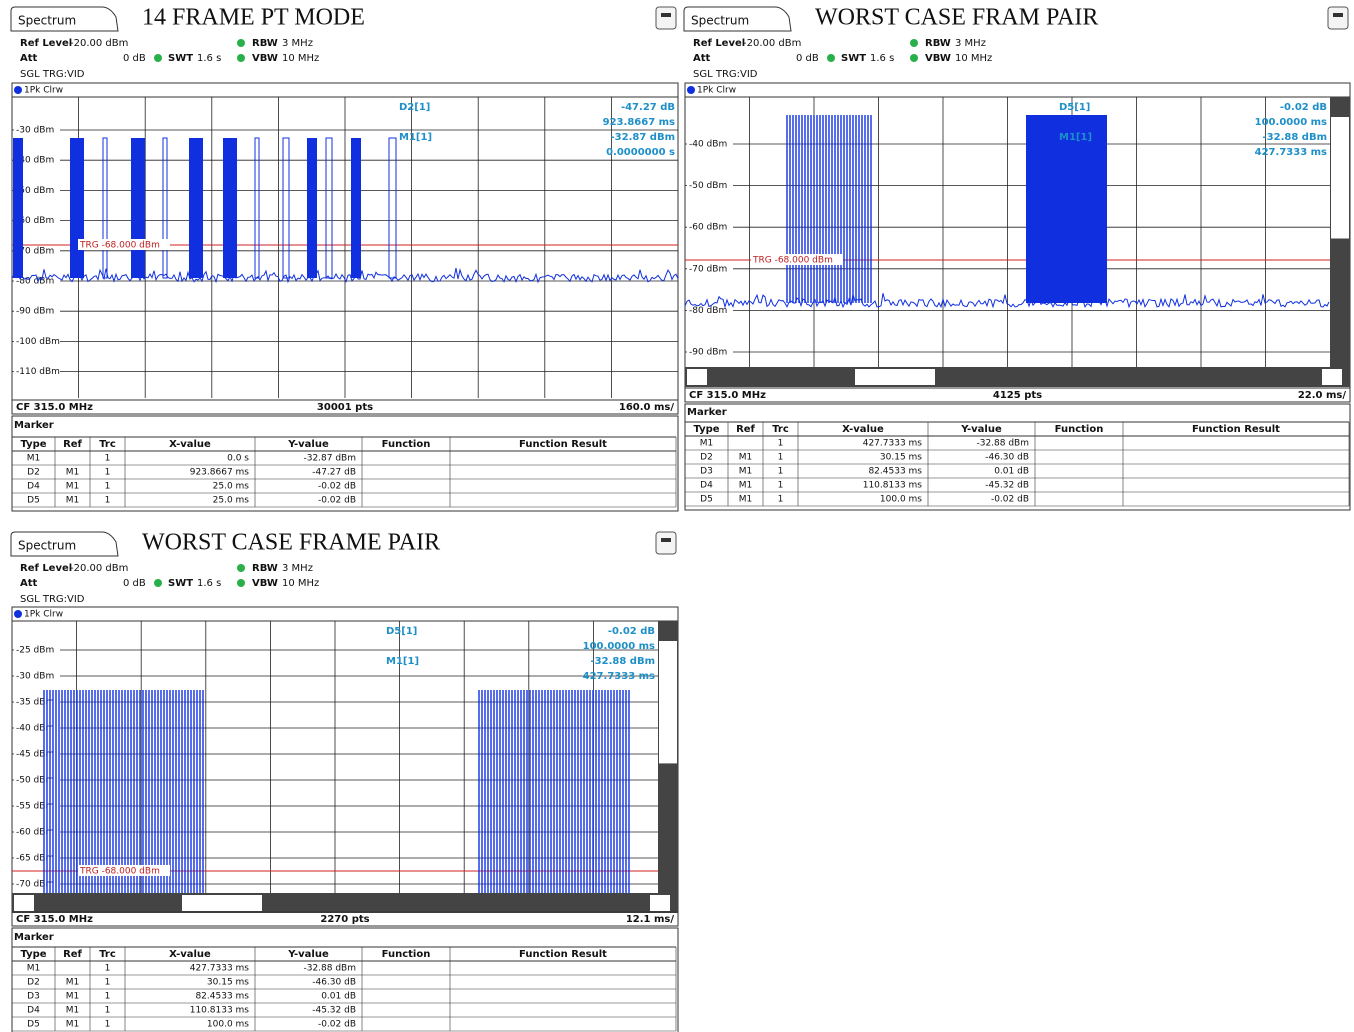 The height and width of the screenshot is (1032, 1354). What do you see at coordinates (639, 122) in the screenshot?
I see `marker-readout-value: 923.8667 ms` at bounding box center [639, 122].